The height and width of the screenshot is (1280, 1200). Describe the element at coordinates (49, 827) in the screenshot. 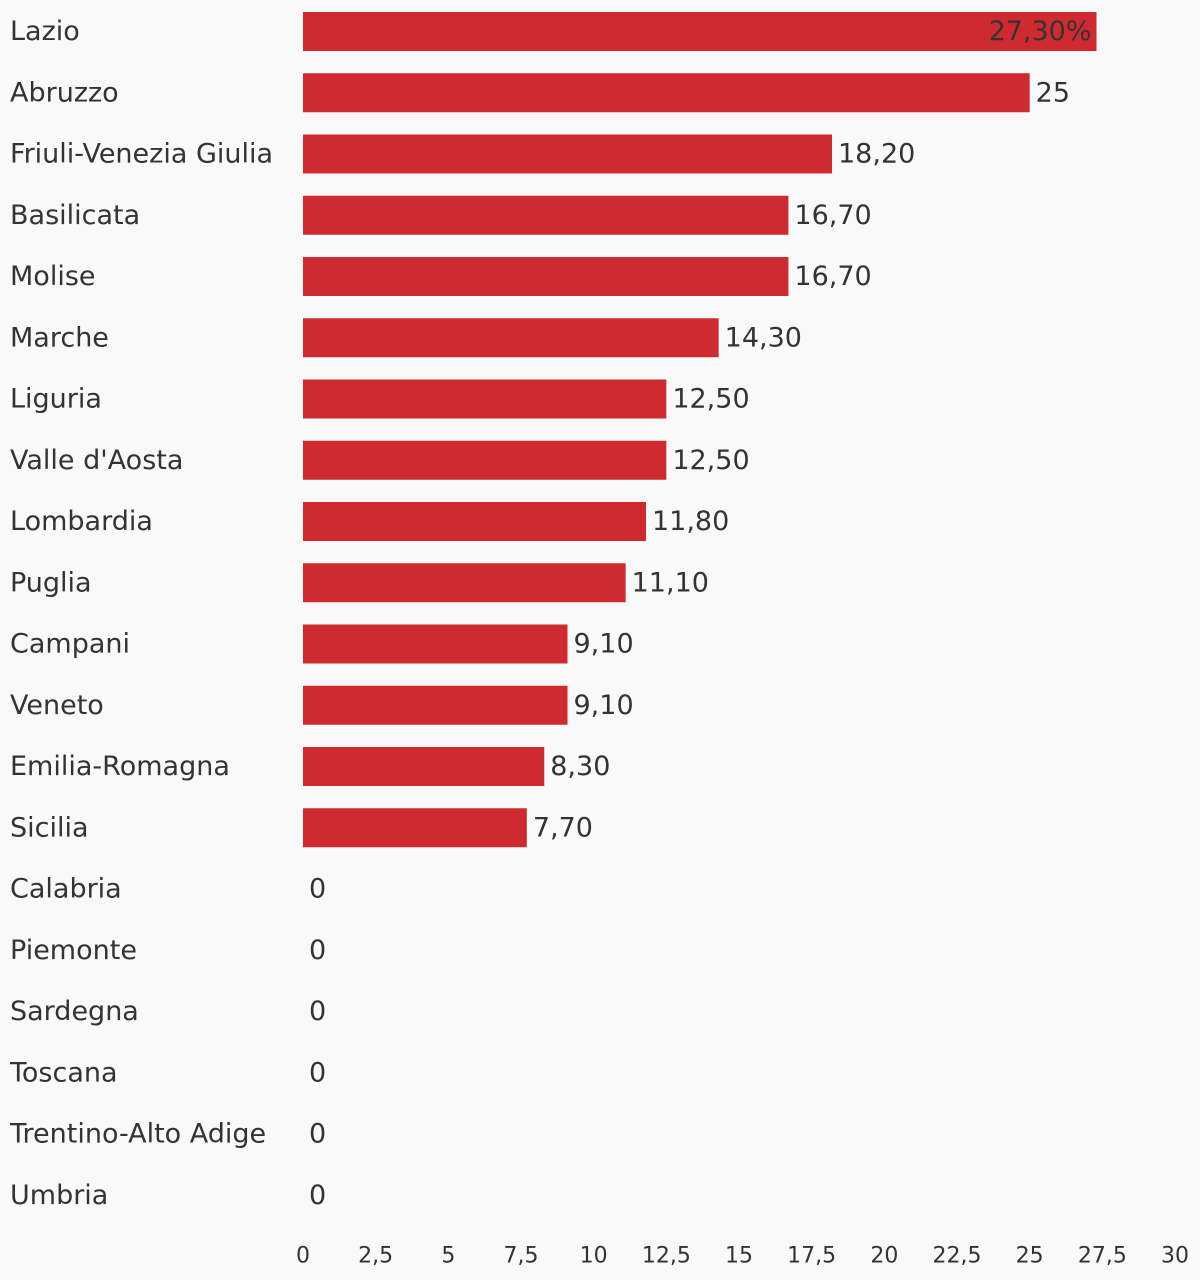

I see `category-label: Sicilia` at that location.